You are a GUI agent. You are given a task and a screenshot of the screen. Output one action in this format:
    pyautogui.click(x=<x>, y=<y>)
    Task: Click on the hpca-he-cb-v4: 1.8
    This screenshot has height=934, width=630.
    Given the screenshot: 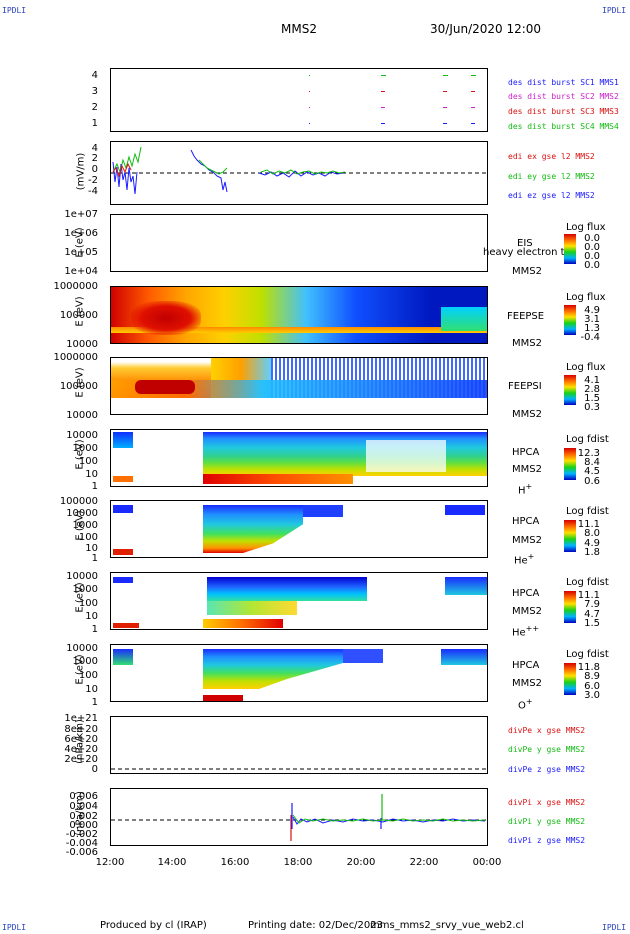 What is the action you would take?
    pyautogui.click(x=592, y=552)
    